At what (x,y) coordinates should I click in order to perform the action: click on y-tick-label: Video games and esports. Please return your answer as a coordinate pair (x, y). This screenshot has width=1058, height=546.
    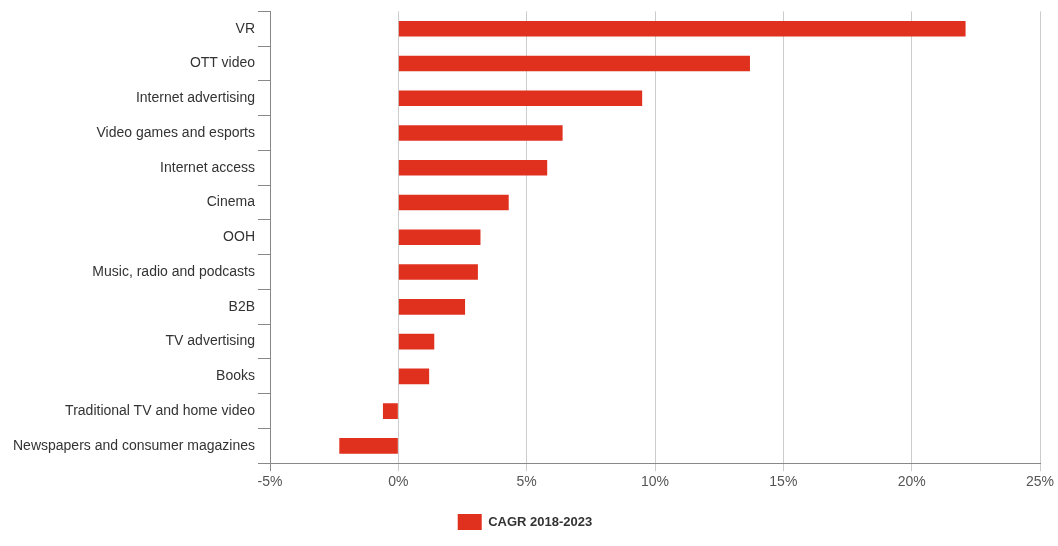
    Looking at the image, I should click on (176, 131).